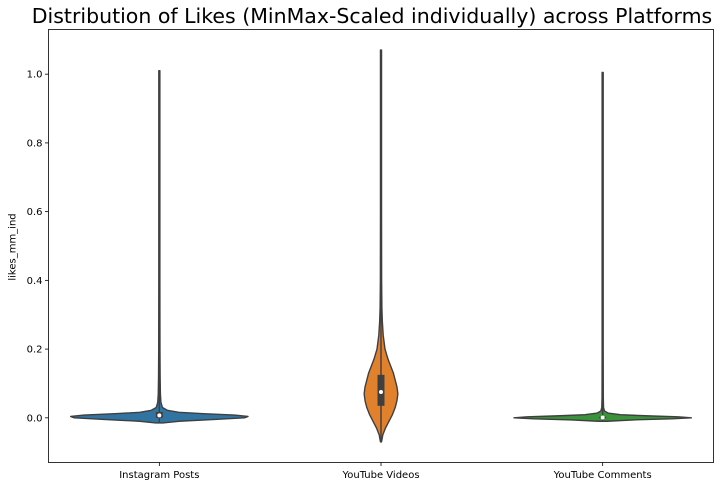  Describe the element at coordinates (35, 75) in the screenshot. I see `y-tick-label: 1.0` at that location.